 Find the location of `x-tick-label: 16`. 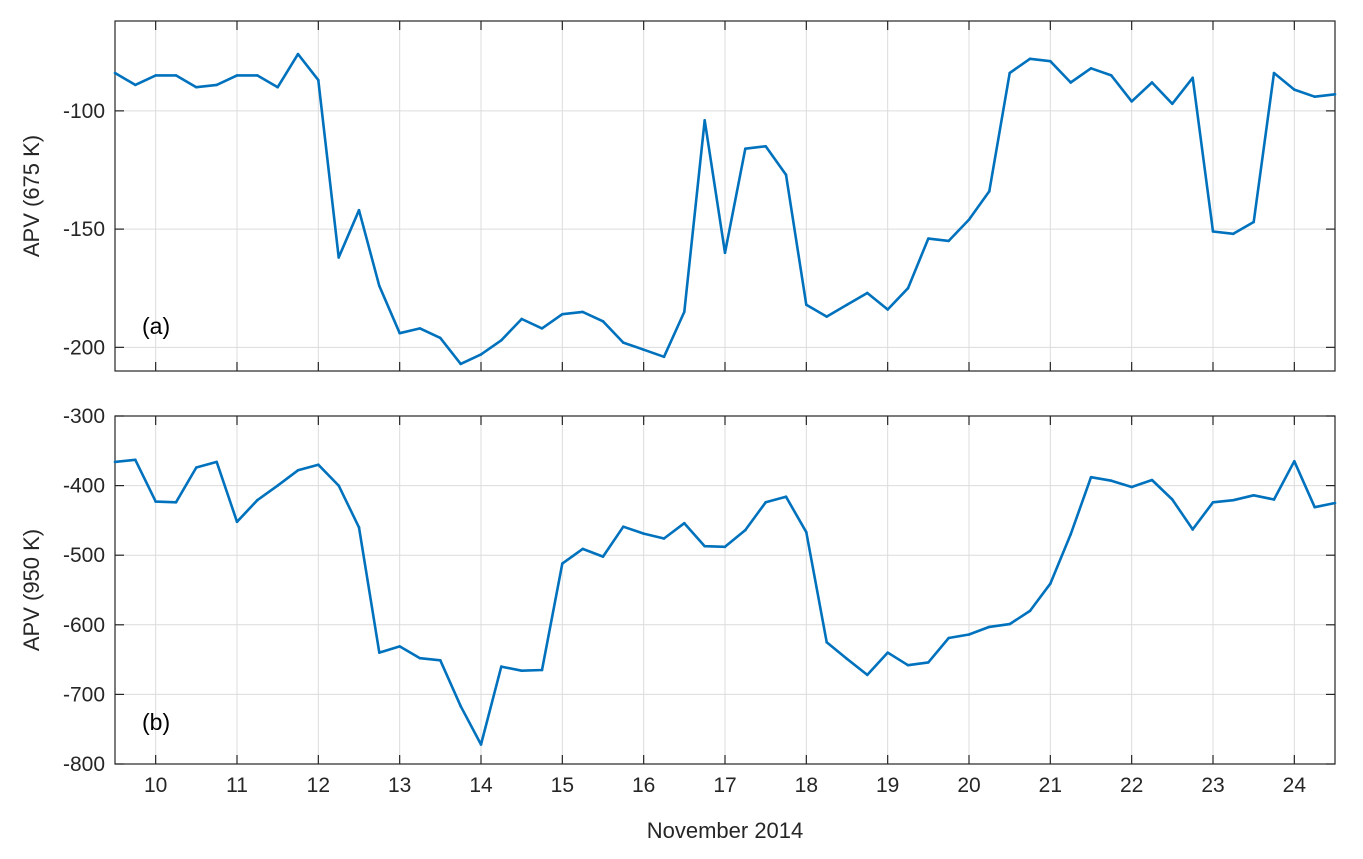

x-tick-label: 16 is located at coordinates (643, 785).